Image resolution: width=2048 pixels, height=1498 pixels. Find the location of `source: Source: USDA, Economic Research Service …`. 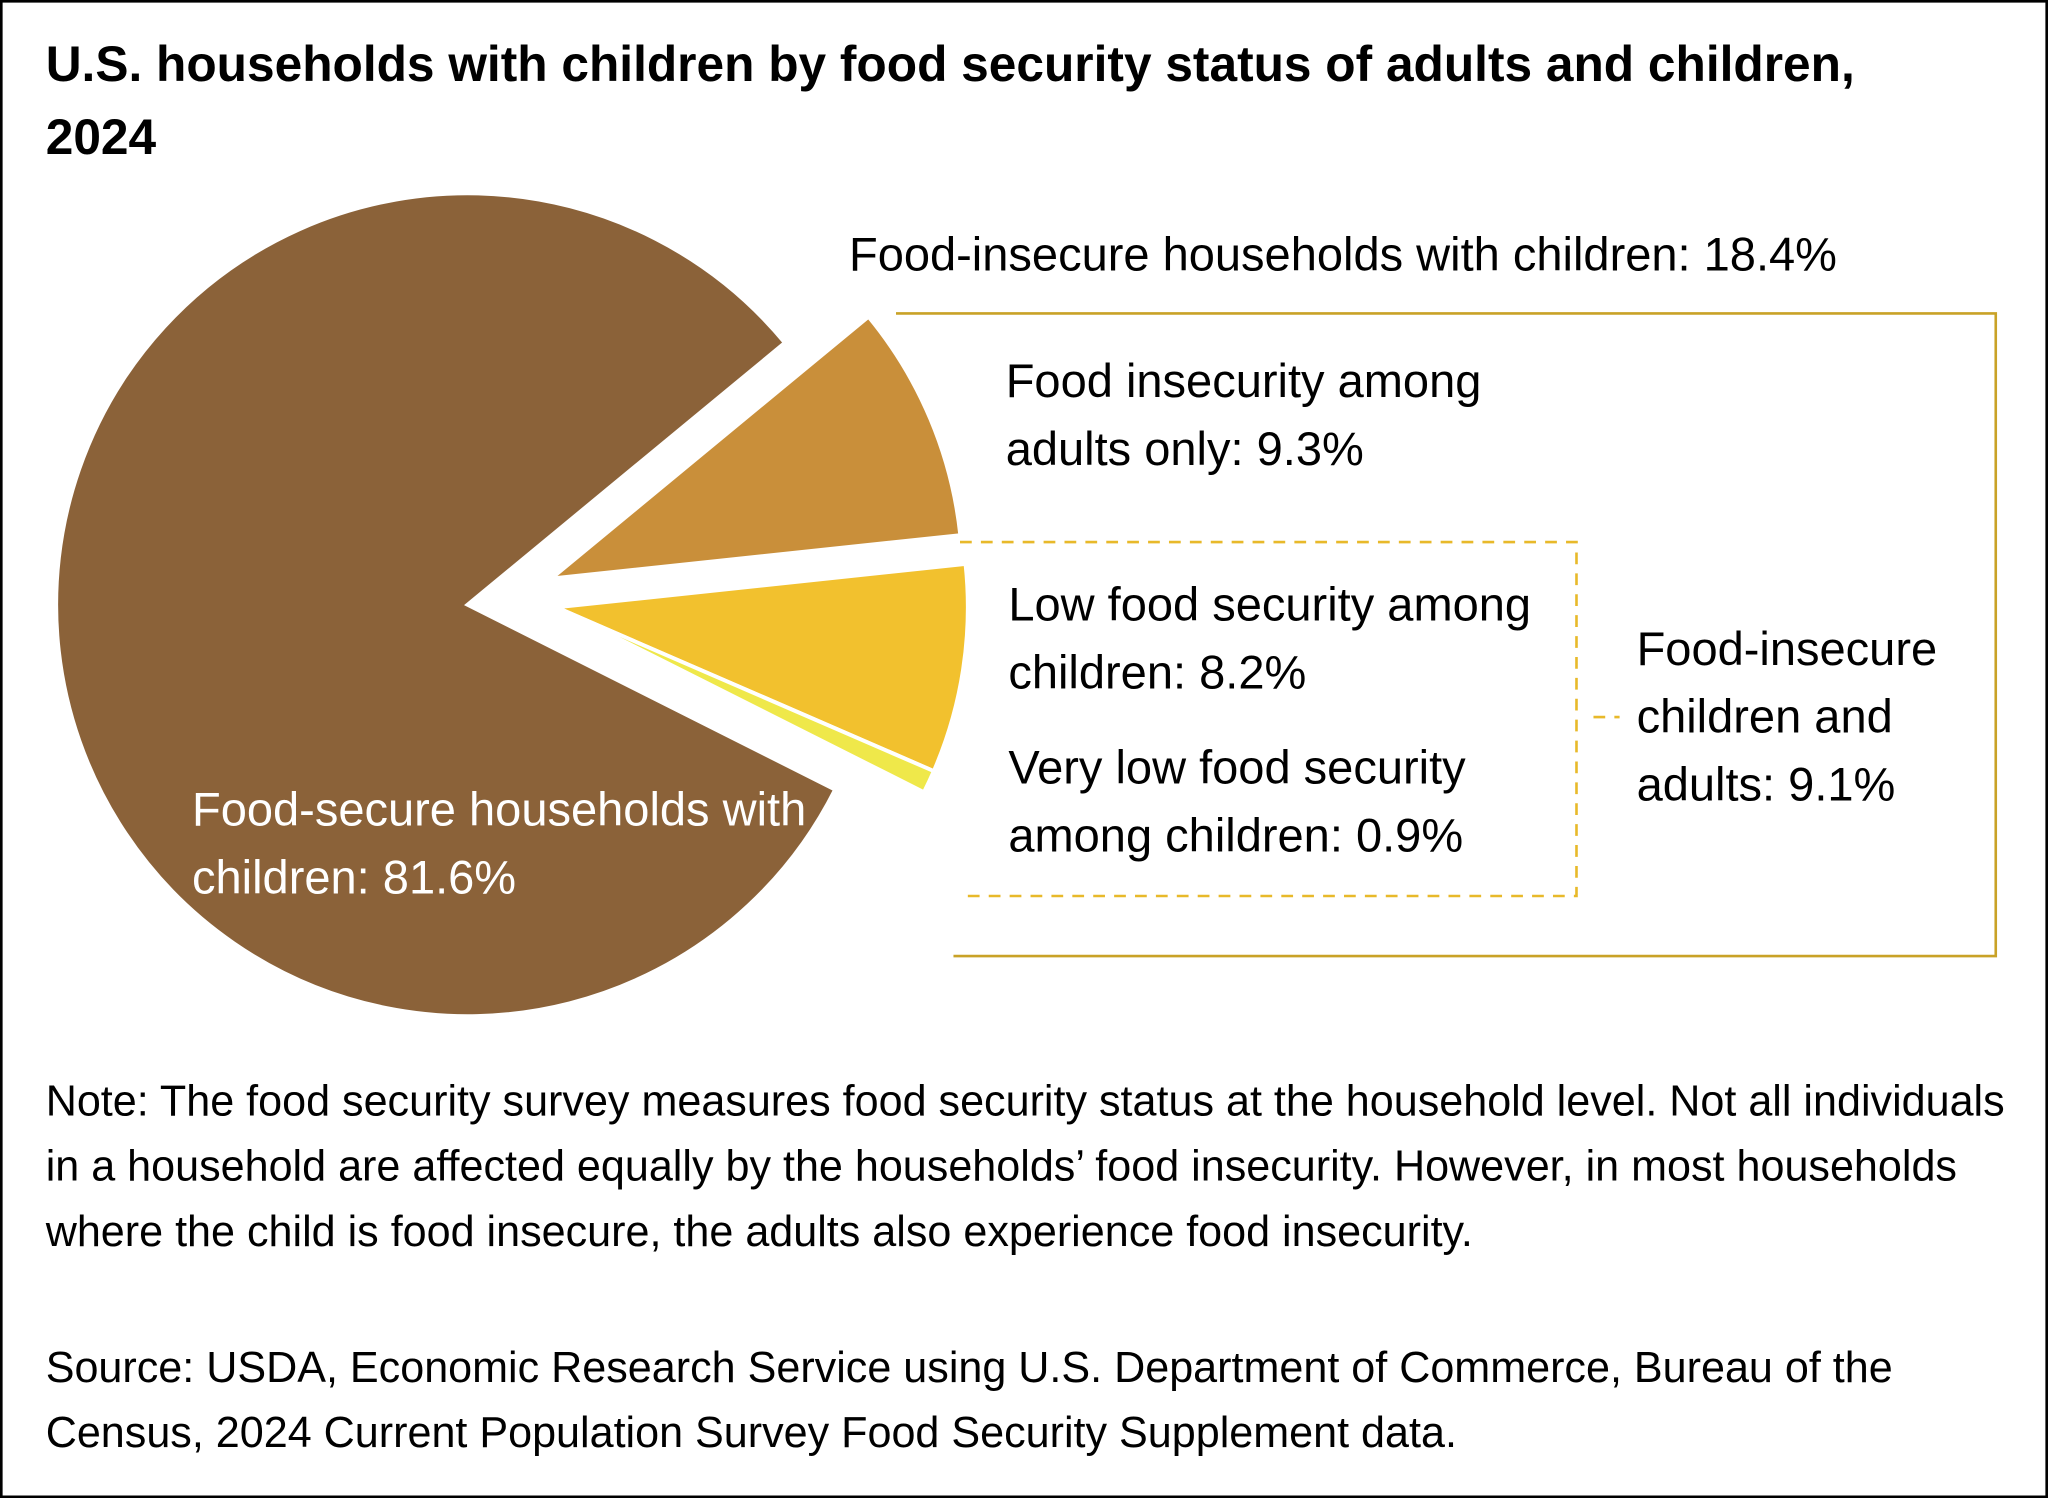

source: Source: USDA, Economic Research Service … is located at coordinates (969, 1399).